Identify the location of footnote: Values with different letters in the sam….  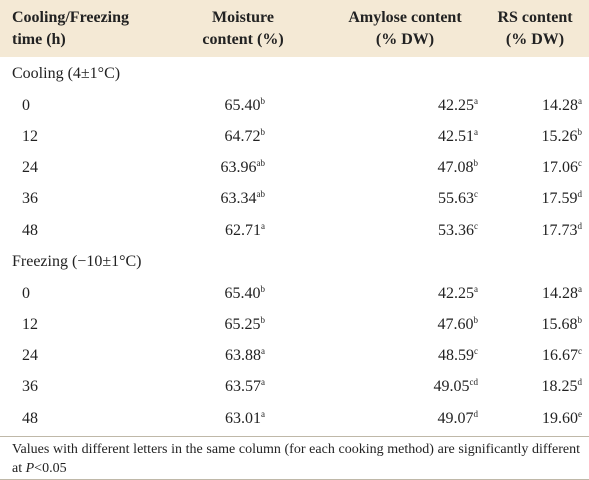
(296, 459).